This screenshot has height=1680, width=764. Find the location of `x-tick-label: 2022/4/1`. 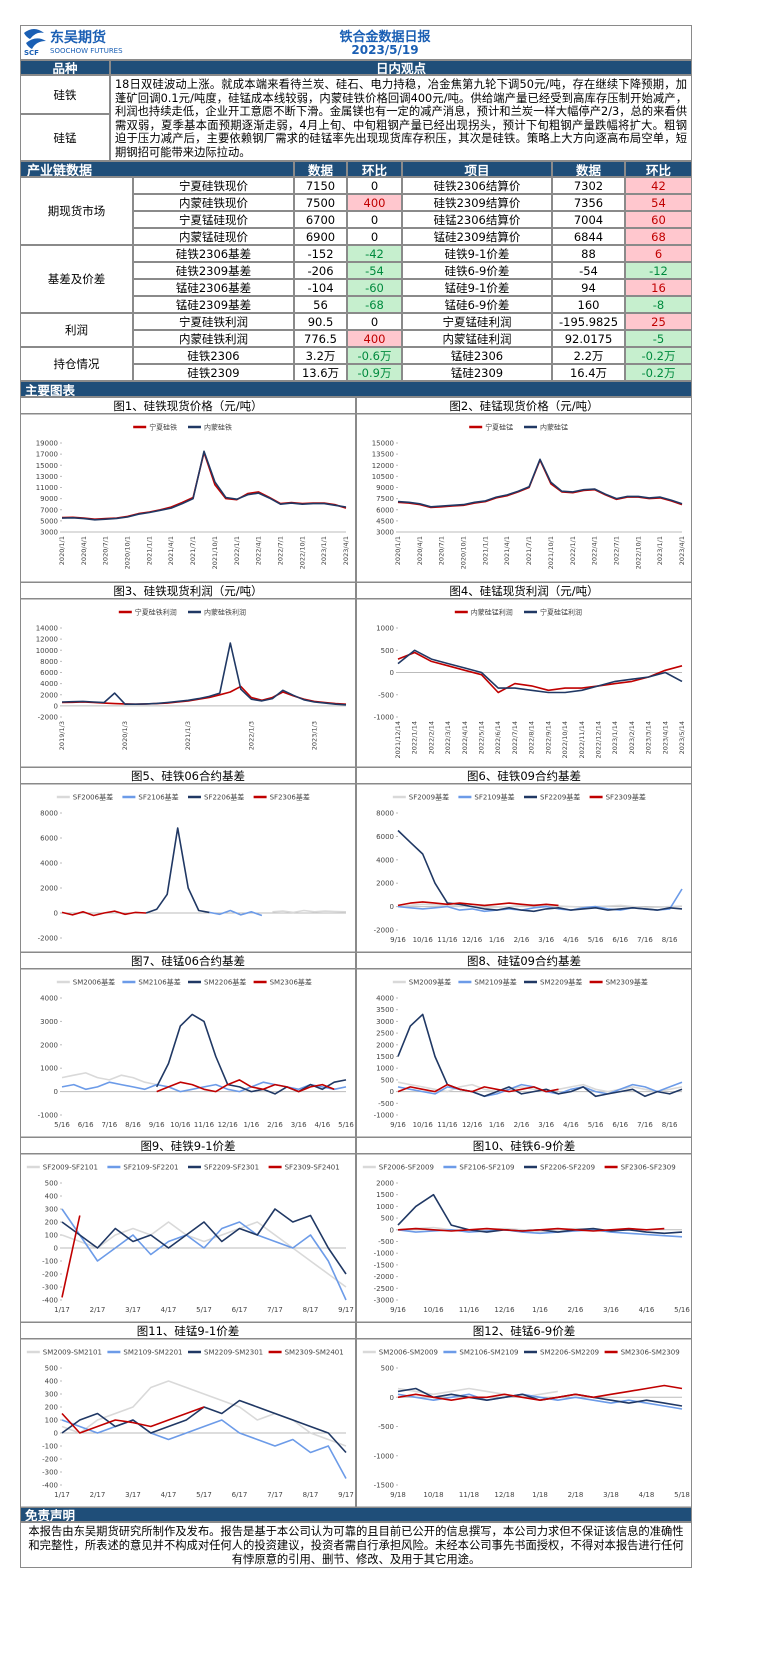

x-tick-label: 2022/4/1 is located at coordinates (595, 550).